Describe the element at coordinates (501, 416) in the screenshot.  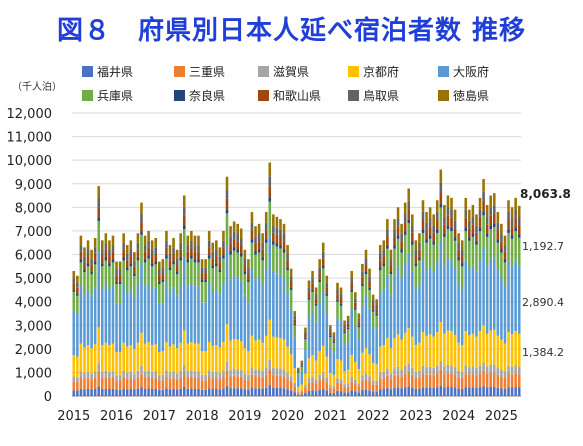
I see `x-tick-label: 2025` at that location.